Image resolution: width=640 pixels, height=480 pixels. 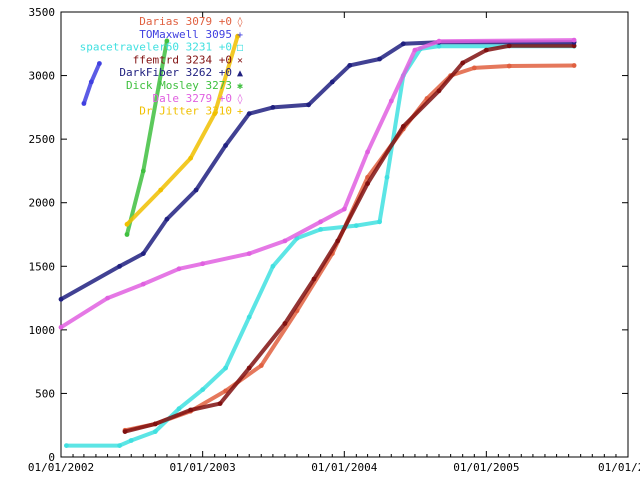 What do you see at coordinates (619, 467) in the screenshot?
I see `x-tick-label: 01/01/20` at bounding box center [619, 467].